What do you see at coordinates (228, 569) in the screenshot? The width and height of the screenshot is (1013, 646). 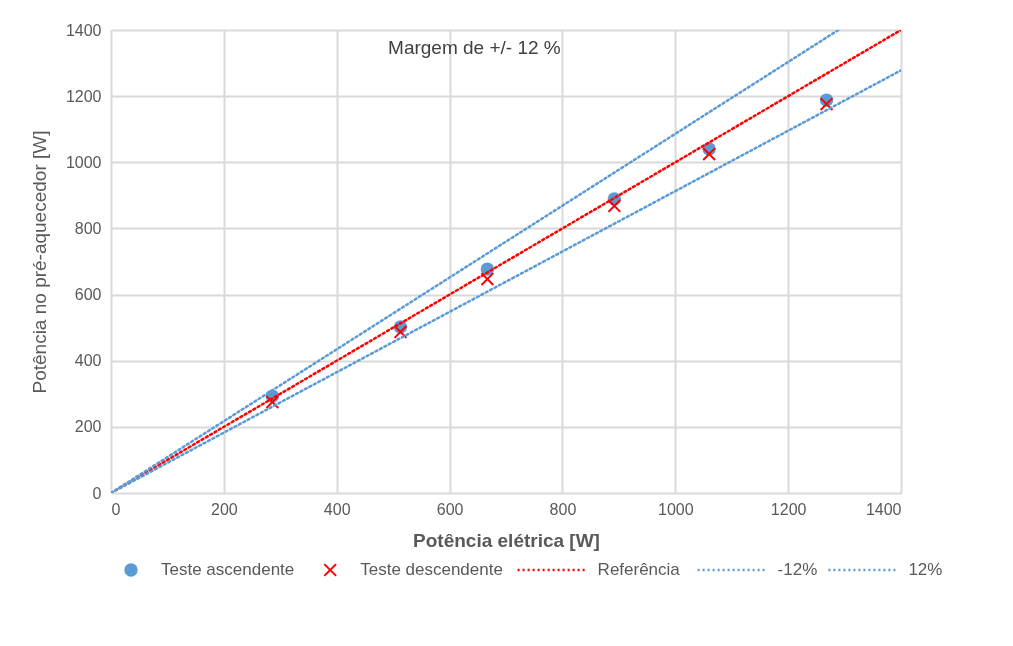 I see `legend-label: Teste ascendente` at bounding box center [228, 569].